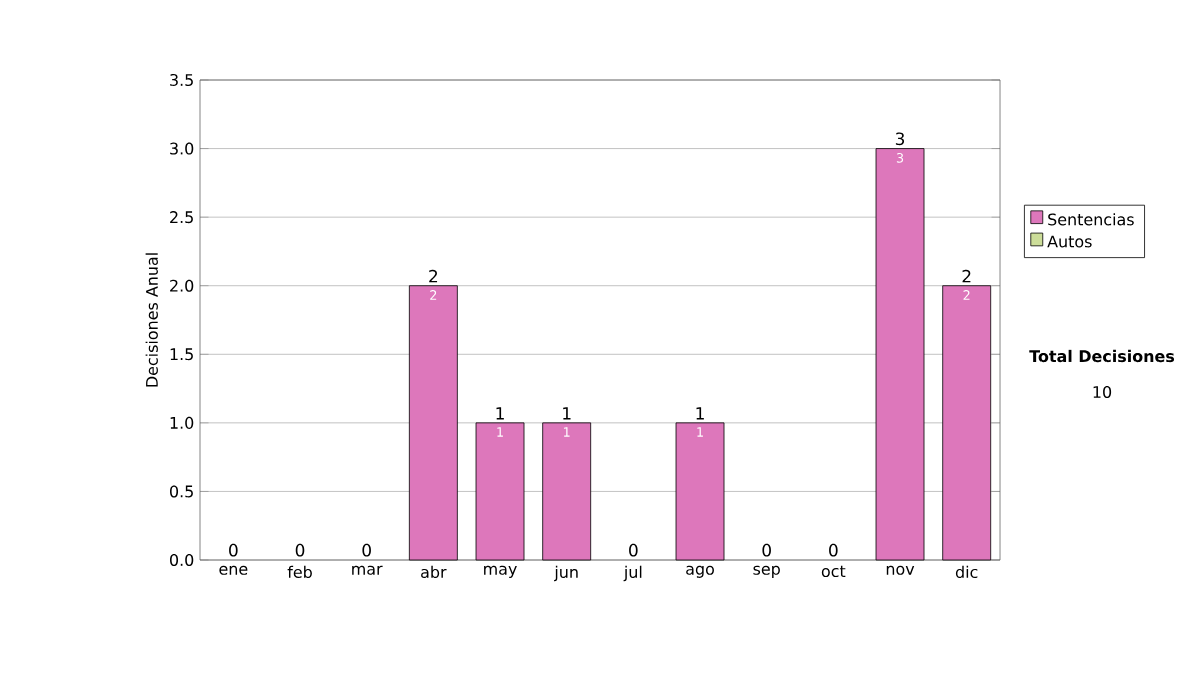 The image size is (1200, 680). Describe the element at coordinates (900, 139) in the screenshot. I see `total-label: 3` at that location.